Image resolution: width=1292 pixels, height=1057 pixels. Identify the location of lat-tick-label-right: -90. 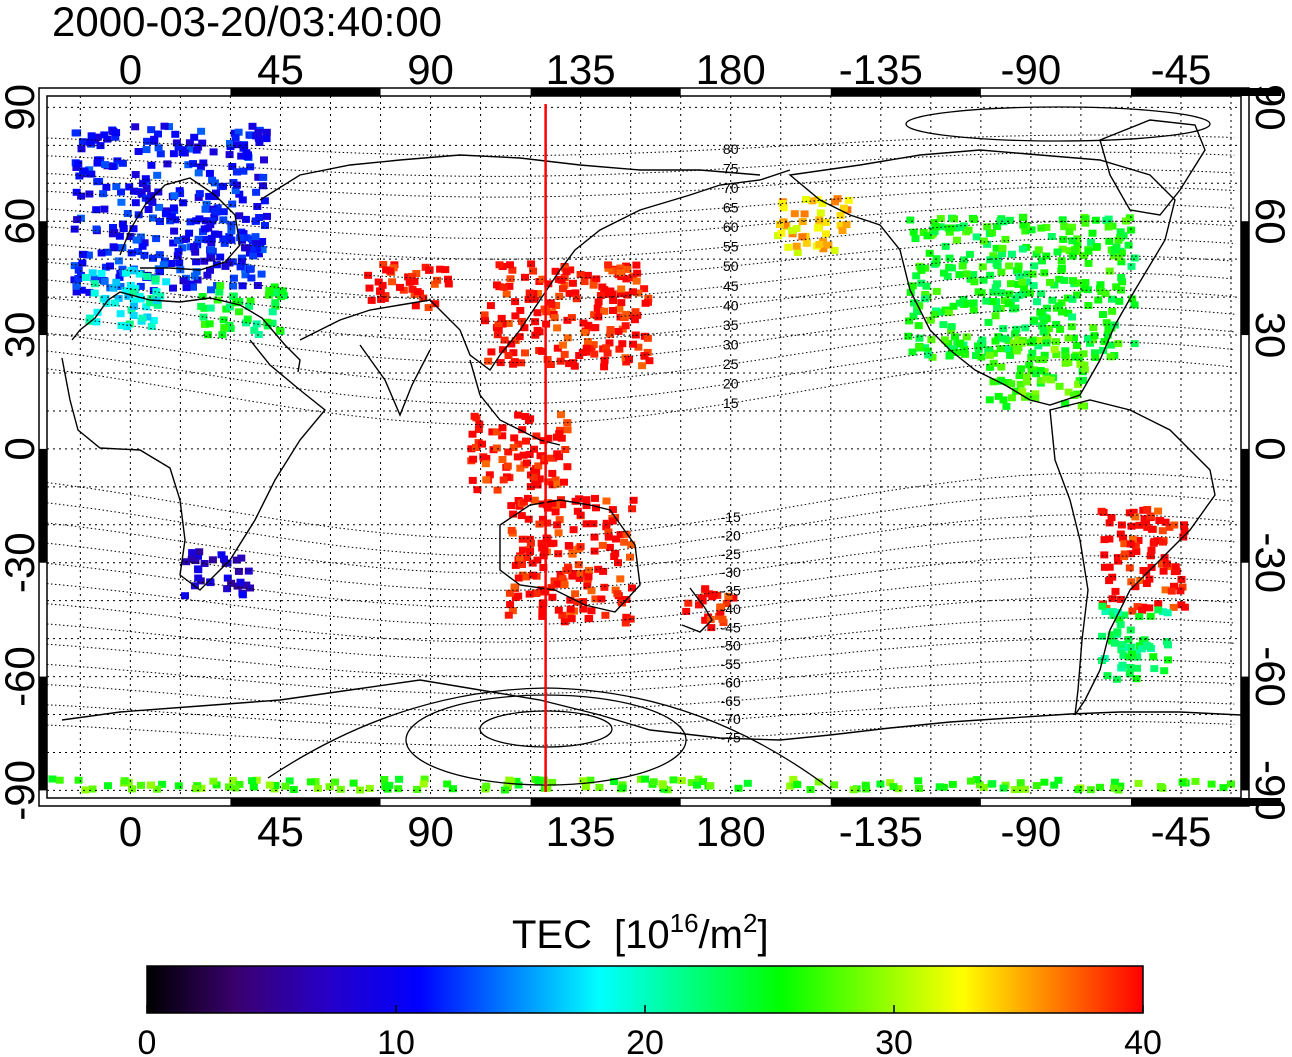
(1269, 790).